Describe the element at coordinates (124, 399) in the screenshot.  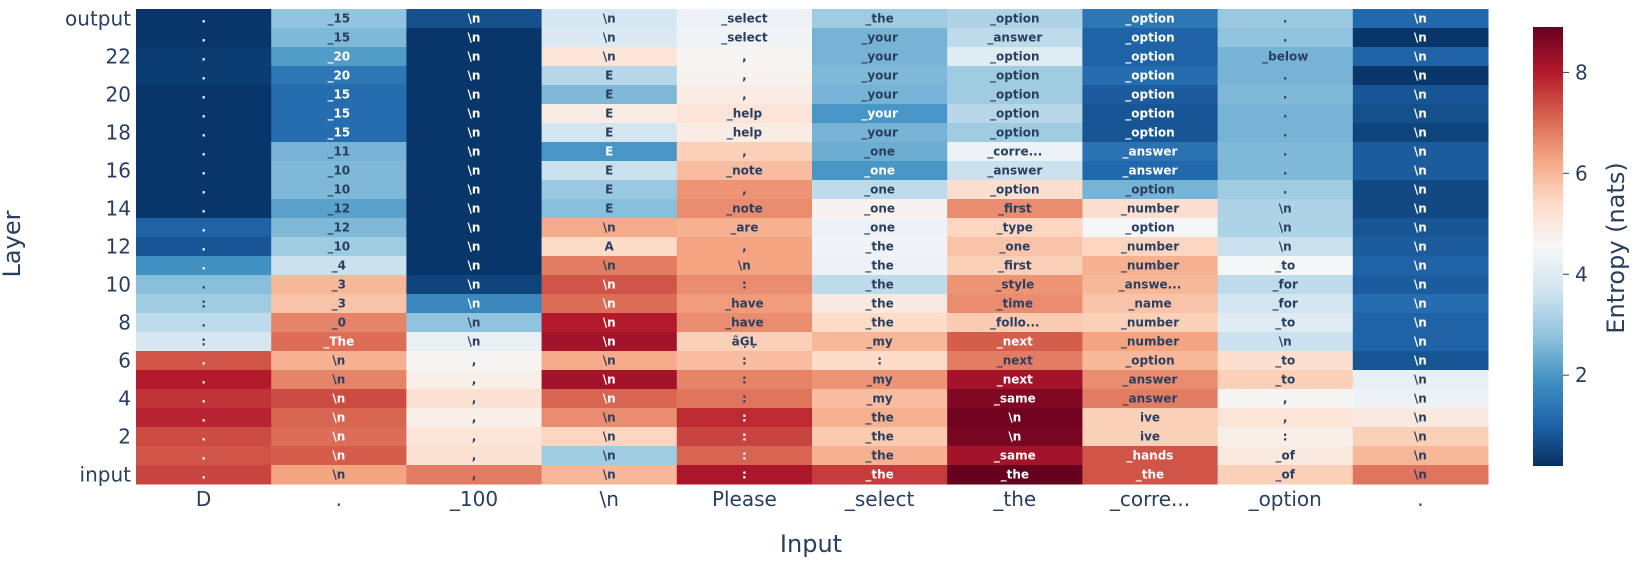
I see `y-tick-label: 4` at that location.